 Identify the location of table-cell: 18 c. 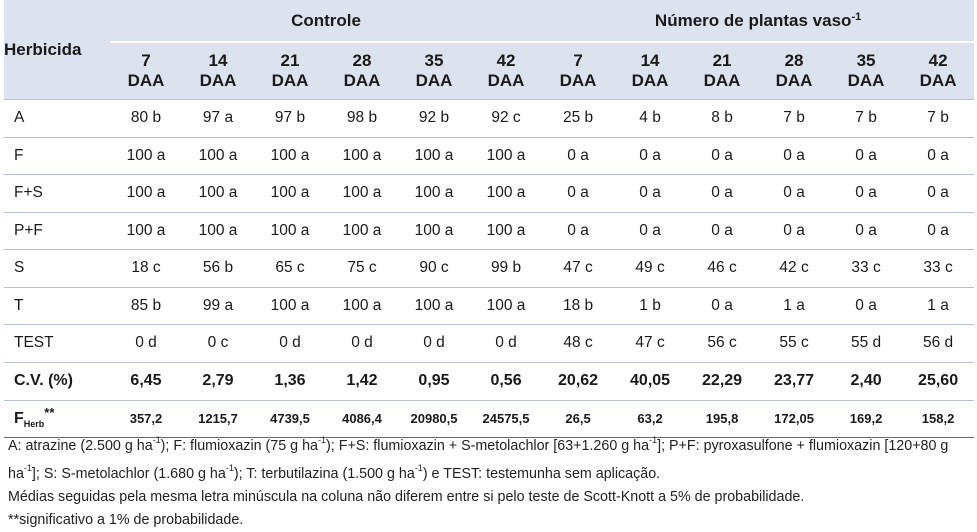
(146, 268).